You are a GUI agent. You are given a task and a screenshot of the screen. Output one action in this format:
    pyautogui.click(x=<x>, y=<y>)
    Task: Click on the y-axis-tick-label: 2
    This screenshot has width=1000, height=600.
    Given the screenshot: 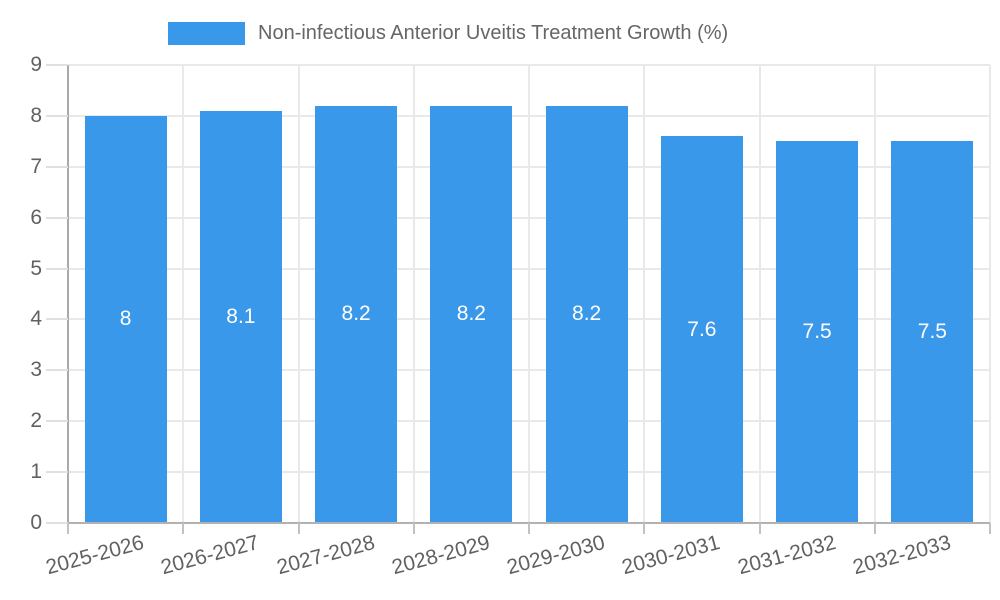 What is the action you would take?
    pyautogui.click(x=36, y=421)
    